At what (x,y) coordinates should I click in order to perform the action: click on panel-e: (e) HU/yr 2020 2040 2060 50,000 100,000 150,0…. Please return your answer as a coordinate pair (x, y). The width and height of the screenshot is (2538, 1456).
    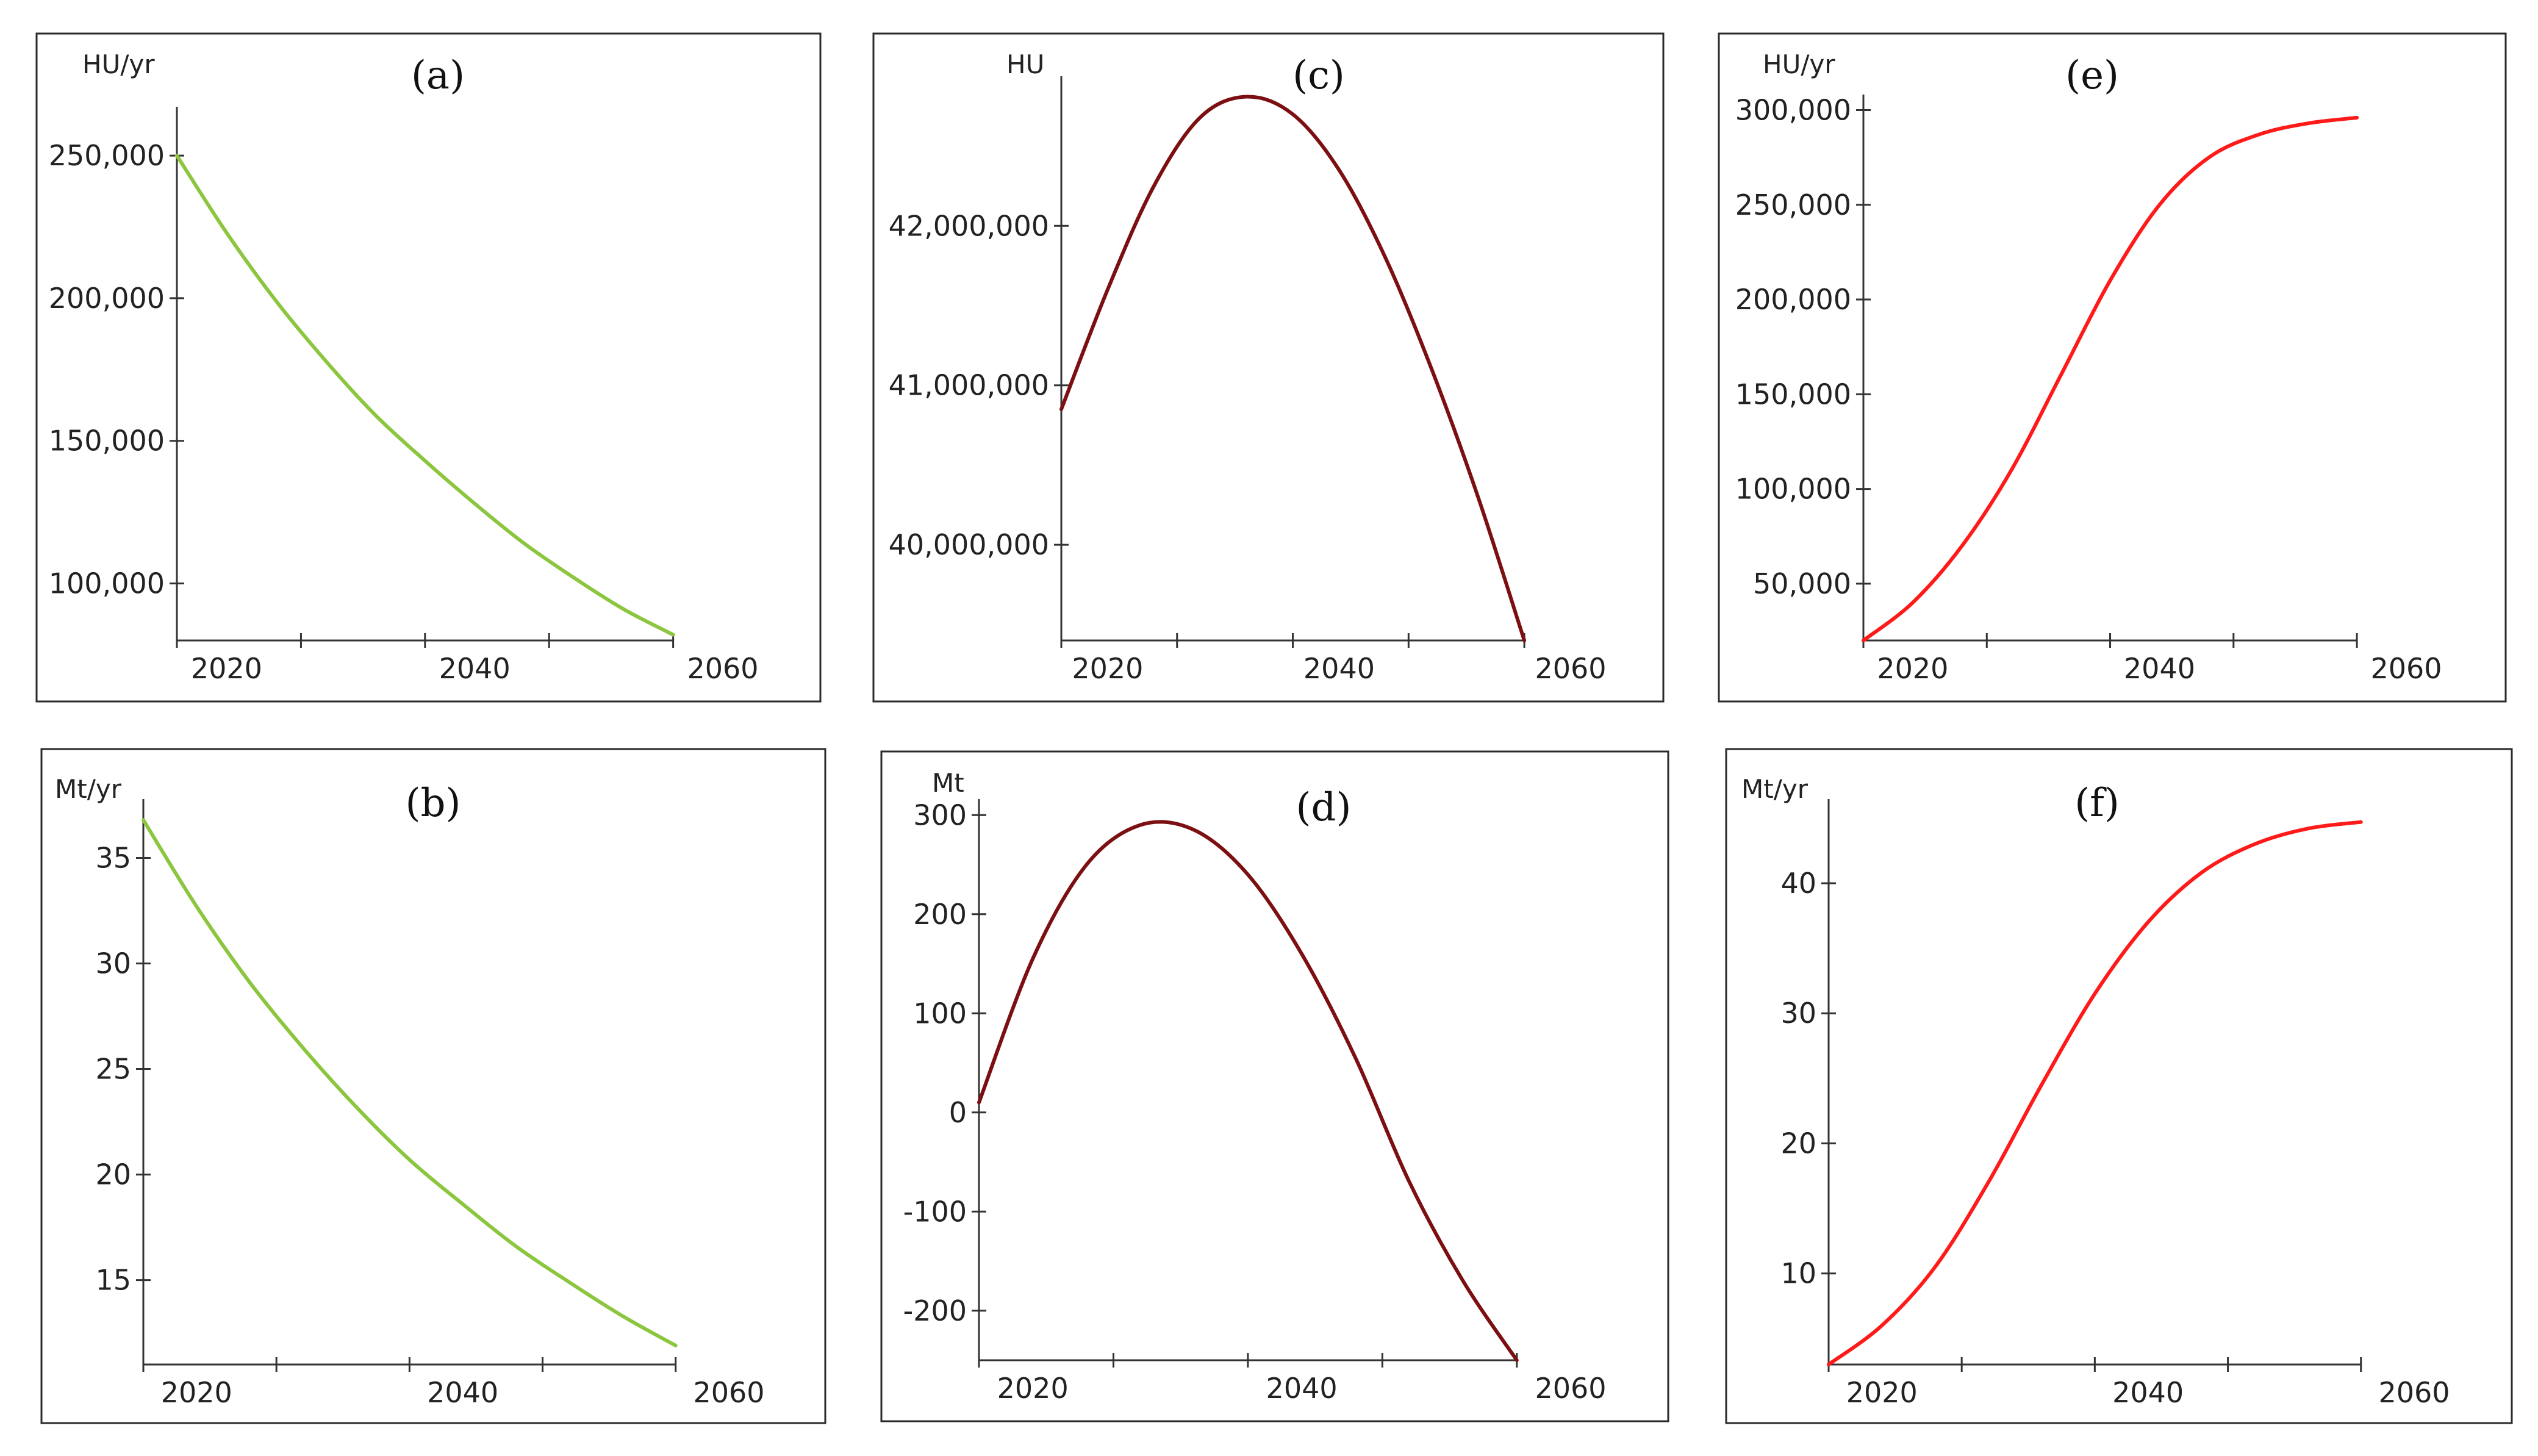
    Looking at the image, I should click on (2112, 367).